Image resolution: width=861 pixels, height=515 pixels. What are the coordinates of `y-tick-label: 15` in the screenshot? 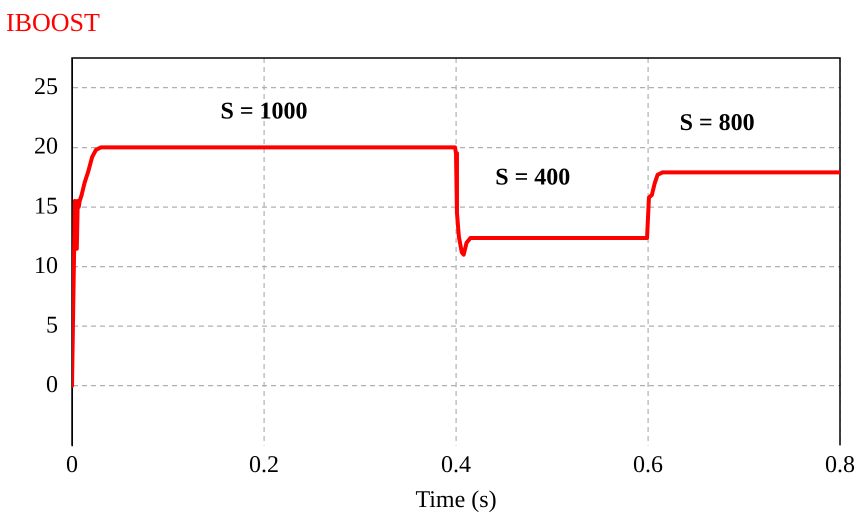 It's located at (46, 206).